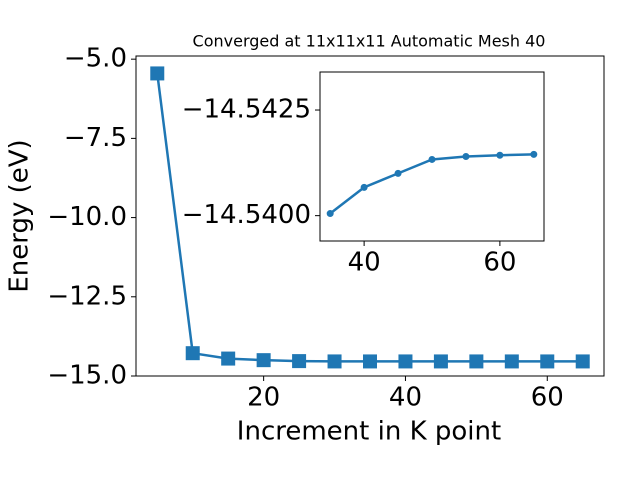 The image size is (640, 480). I want to click on y-tick-label: −15.0, so click(87, 376).